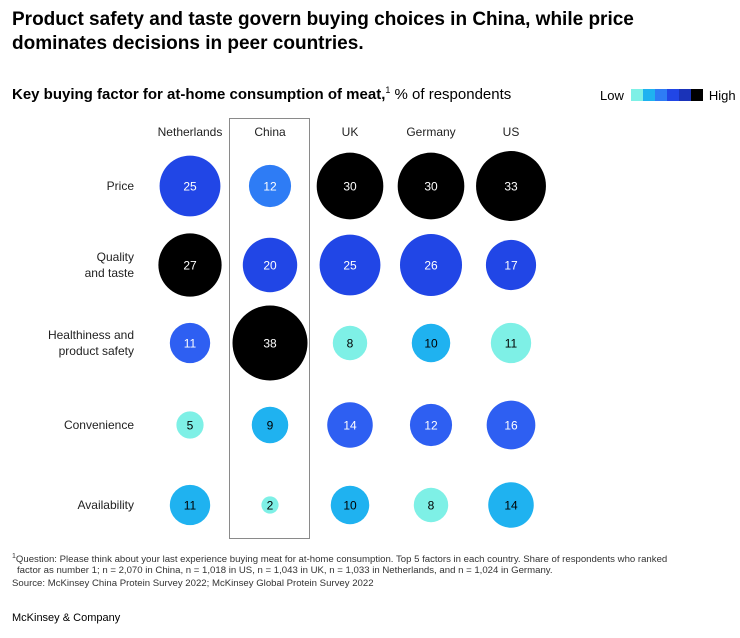  I want to click on column-header-uk: UK, so click(350, 132).